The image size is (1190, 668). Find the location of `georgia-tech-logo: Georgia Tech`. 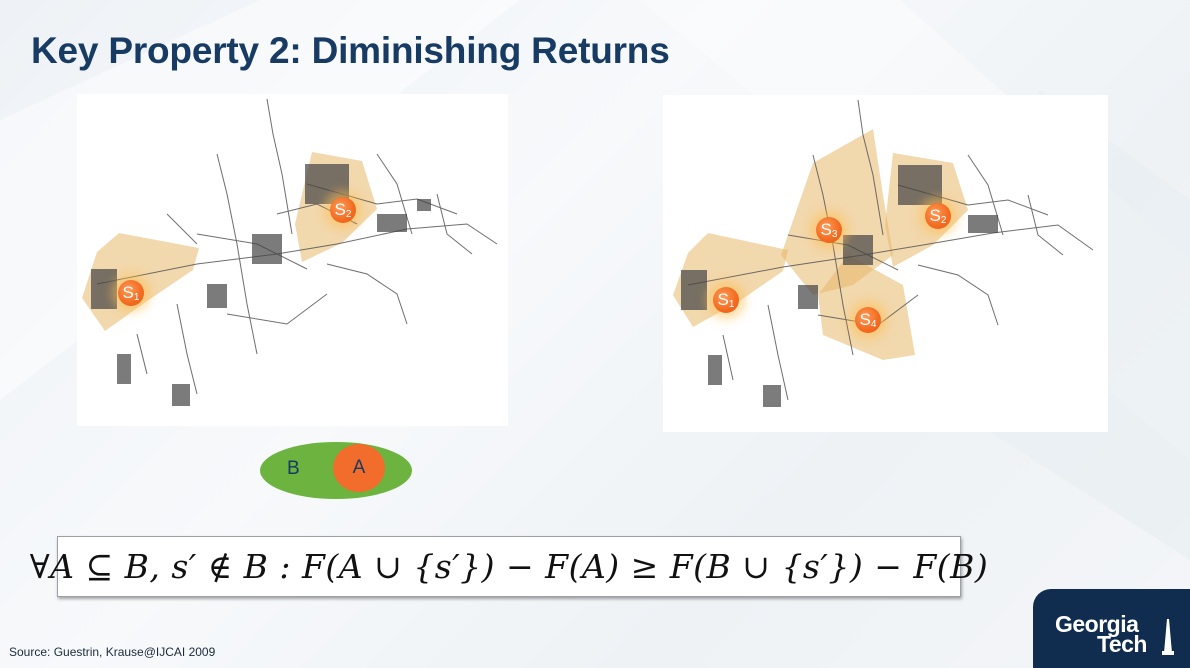

georgia-tech-logo: Georgia Tech is located at coordinates (1111, 628).